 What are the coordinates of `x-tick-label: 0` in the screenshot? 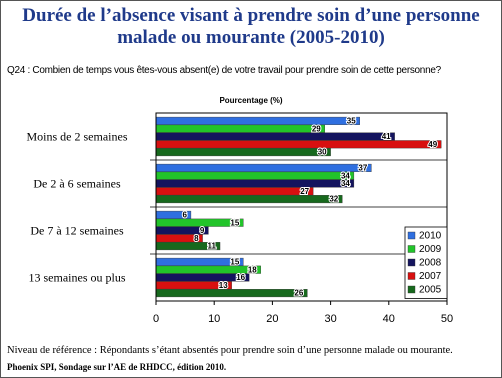 It's located at (156, 319).